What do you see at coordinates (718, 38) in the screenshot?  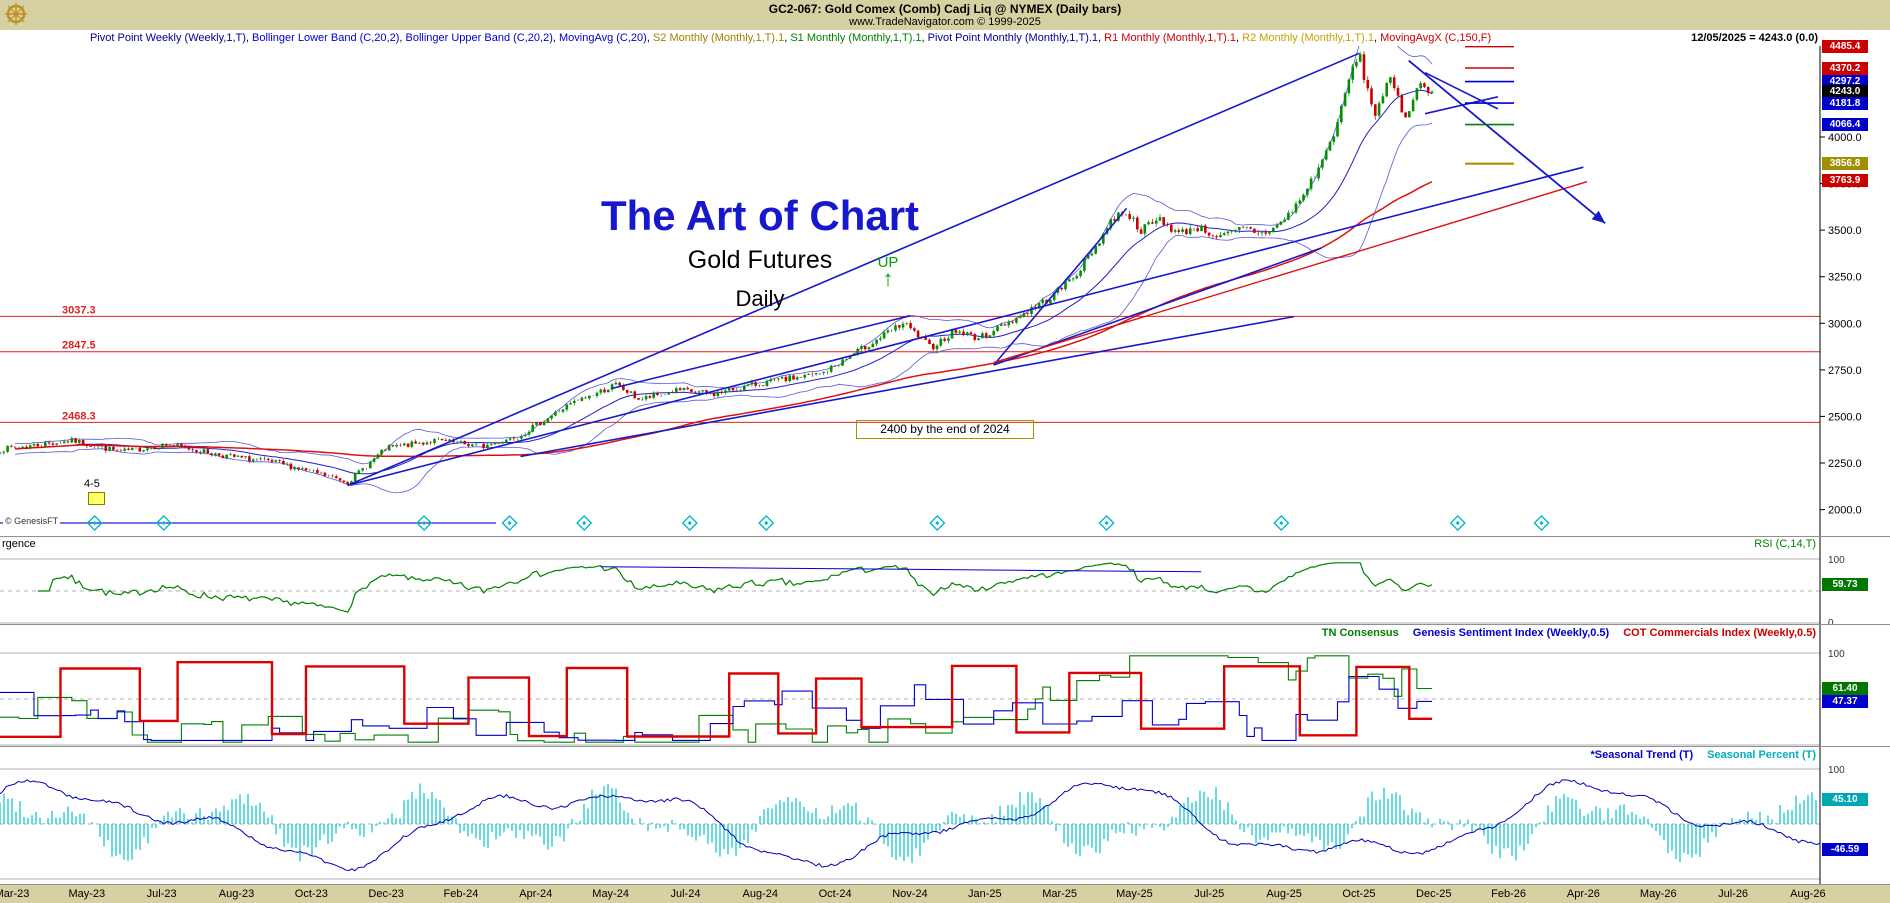 I see `legend-item: S2 Monthly (Monthly,1,T).1` at bounding box center [718, 38].